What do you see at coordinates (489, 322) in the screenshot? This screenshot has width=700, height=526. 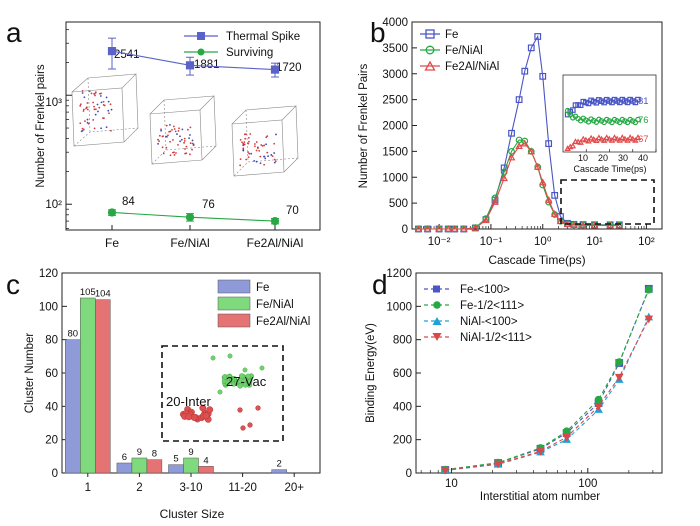 I see `legend-label-nial100-d: NiAl-<100>` at bounding box center [489, 322].